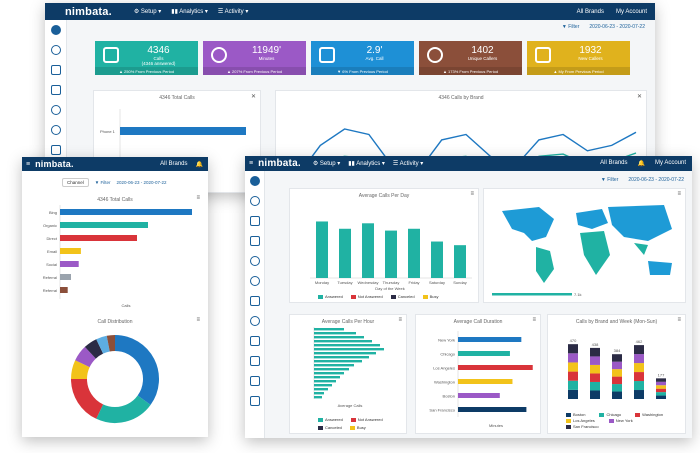 This screenshot has width=700, height=453. I want to click on legend-los-angeles: Los Angeles, so click(580, 420).